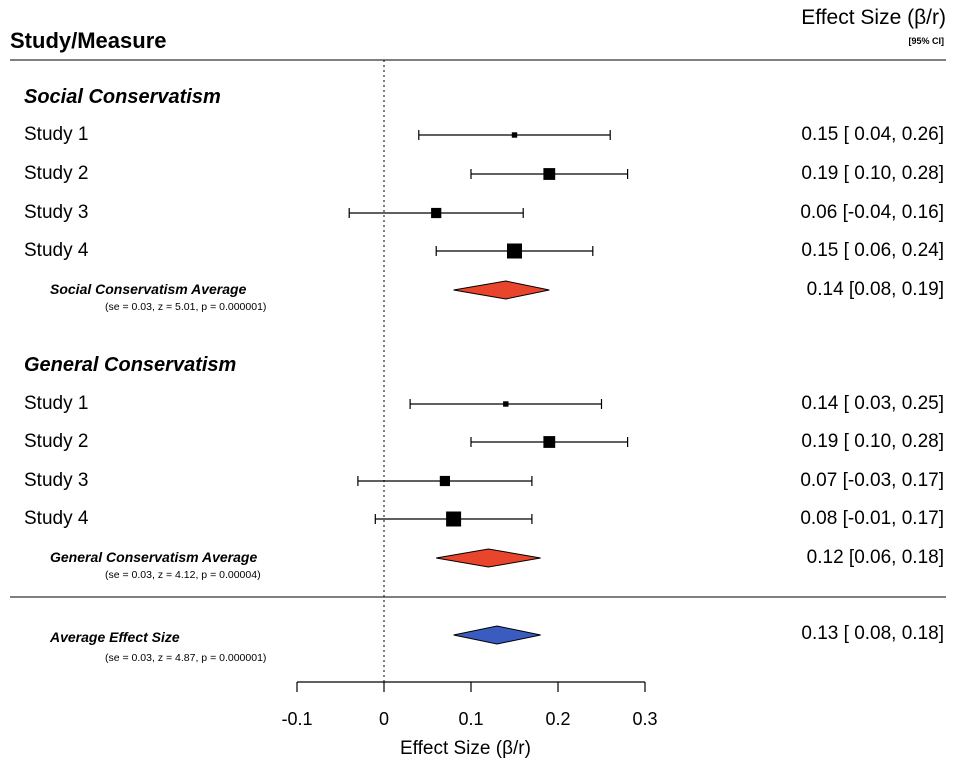 This screenshot has width=956, height=763. What do you see at coordinates (872, 403) in the screenshot?
I see `study-estimate-text: 0.14 [ 0.03, 0.25]` at bounding box center [872, 403].